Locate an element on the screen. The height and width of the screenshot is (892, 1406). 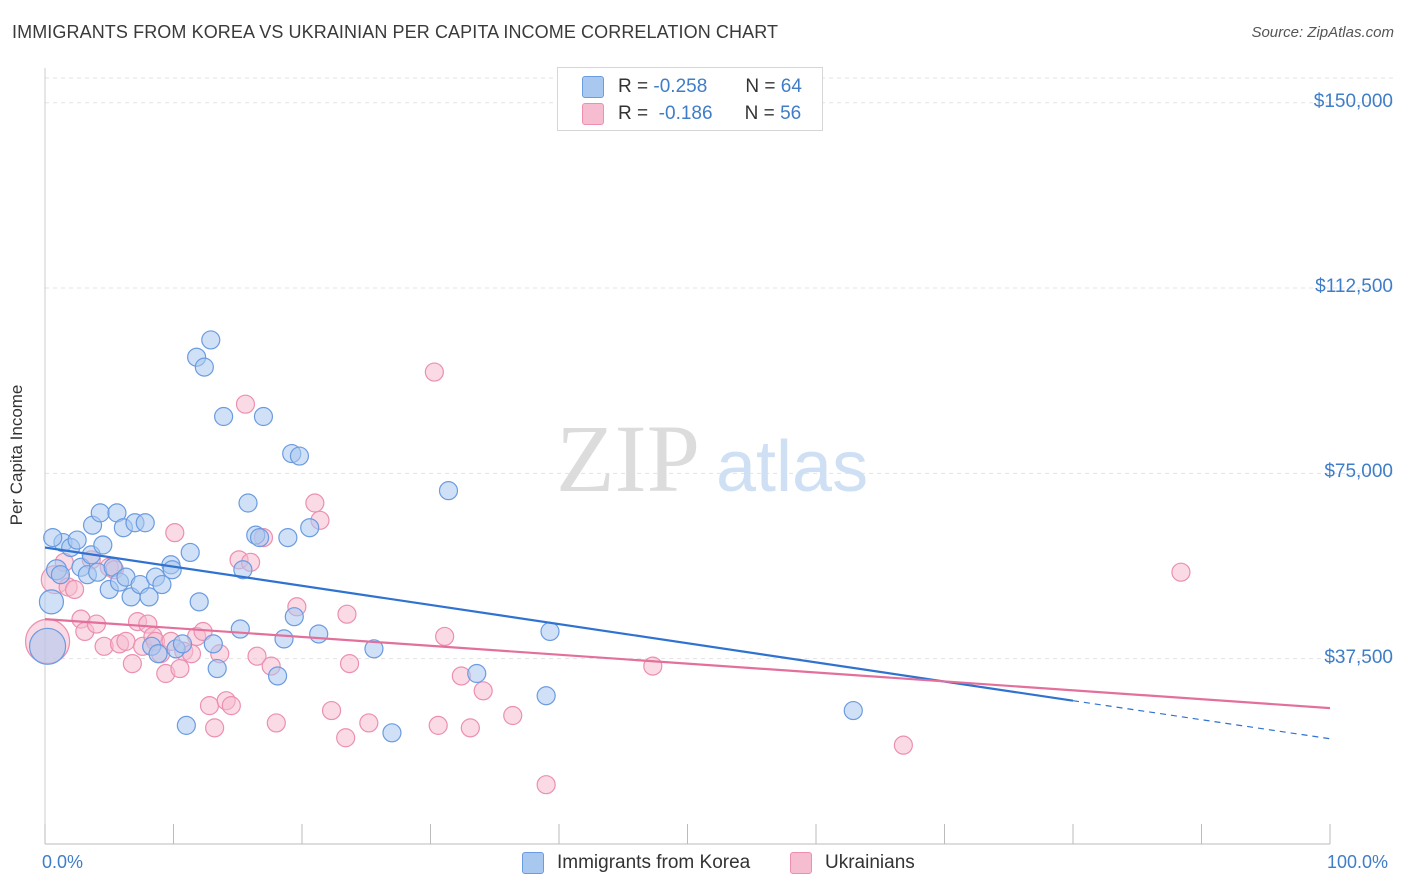
legend-swatch-ukrainians is located at coordinates (593, 114).